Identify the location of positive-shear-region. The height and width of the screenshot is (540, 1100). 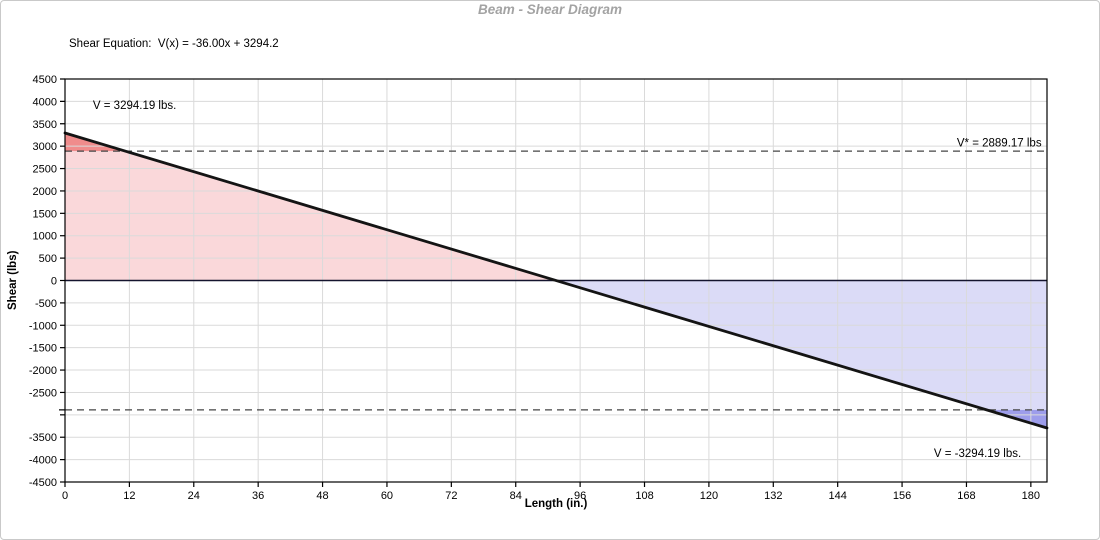
(310, 216).